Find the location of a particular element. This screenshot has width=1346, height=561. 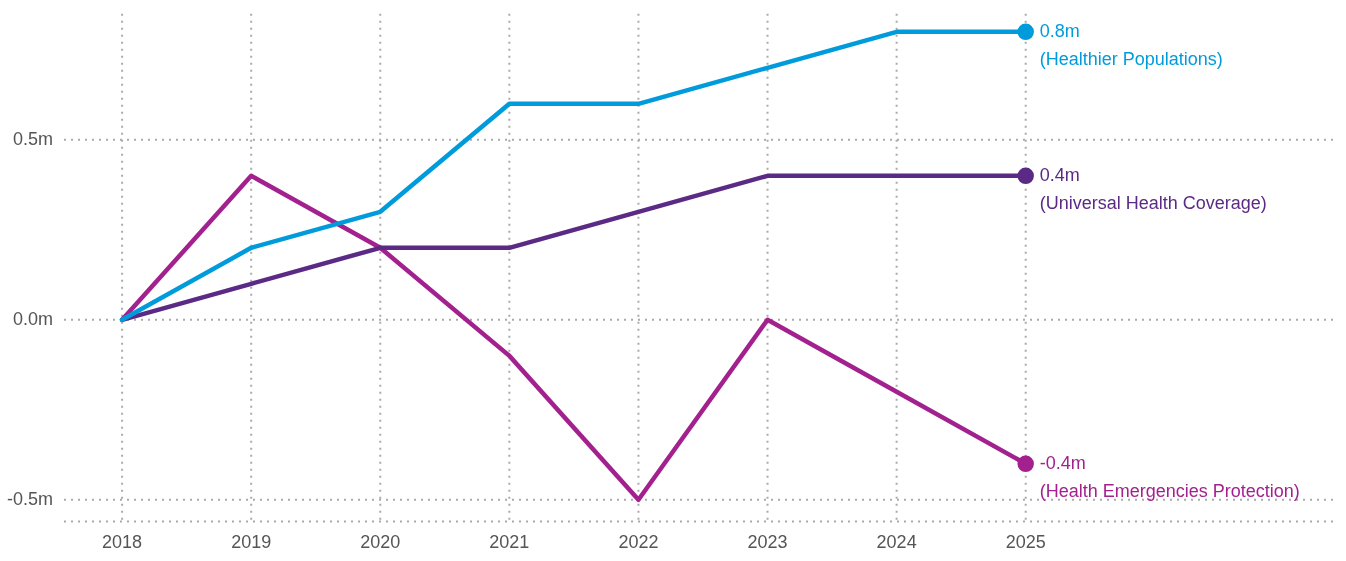

x-tick-label: 2025 is located at coordinates (1025, 542).